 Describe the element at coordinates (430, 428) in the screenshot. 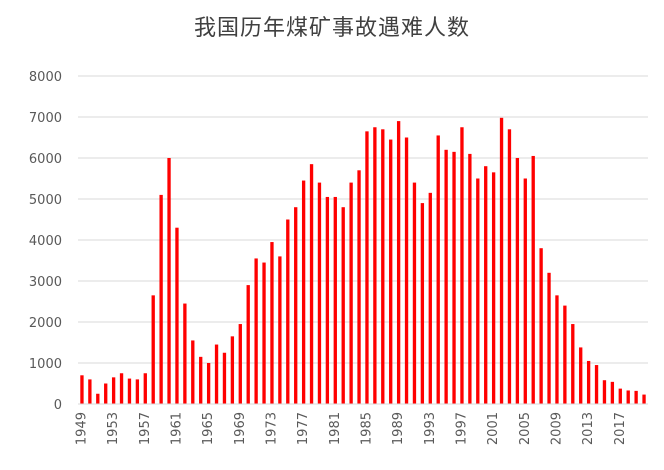

I see `x-tick-label: 1993` at that location.